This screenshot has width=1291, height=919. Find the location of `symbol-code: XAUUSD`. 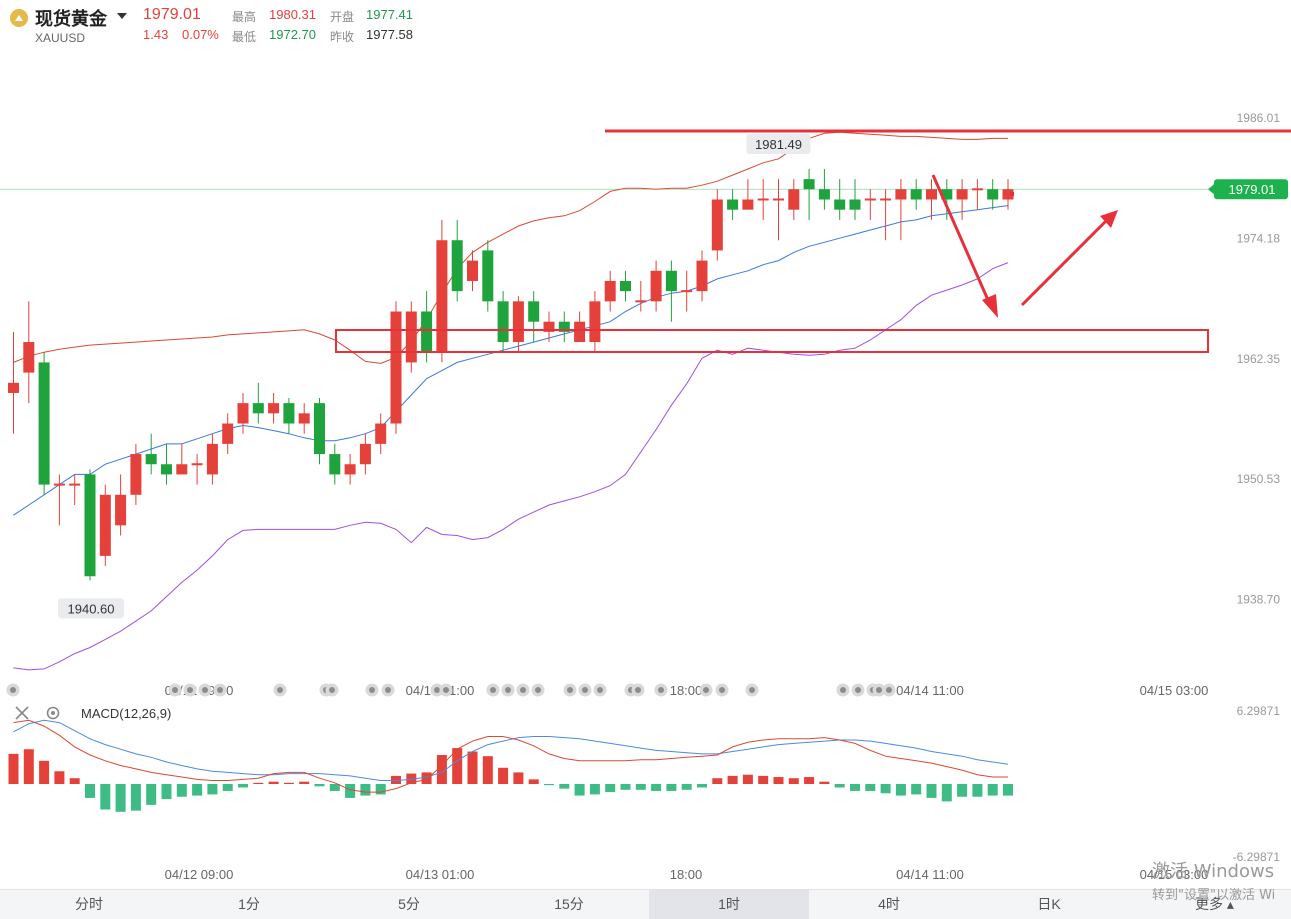

symbol-code: XAUUSD is located at coordinates (60, 38).